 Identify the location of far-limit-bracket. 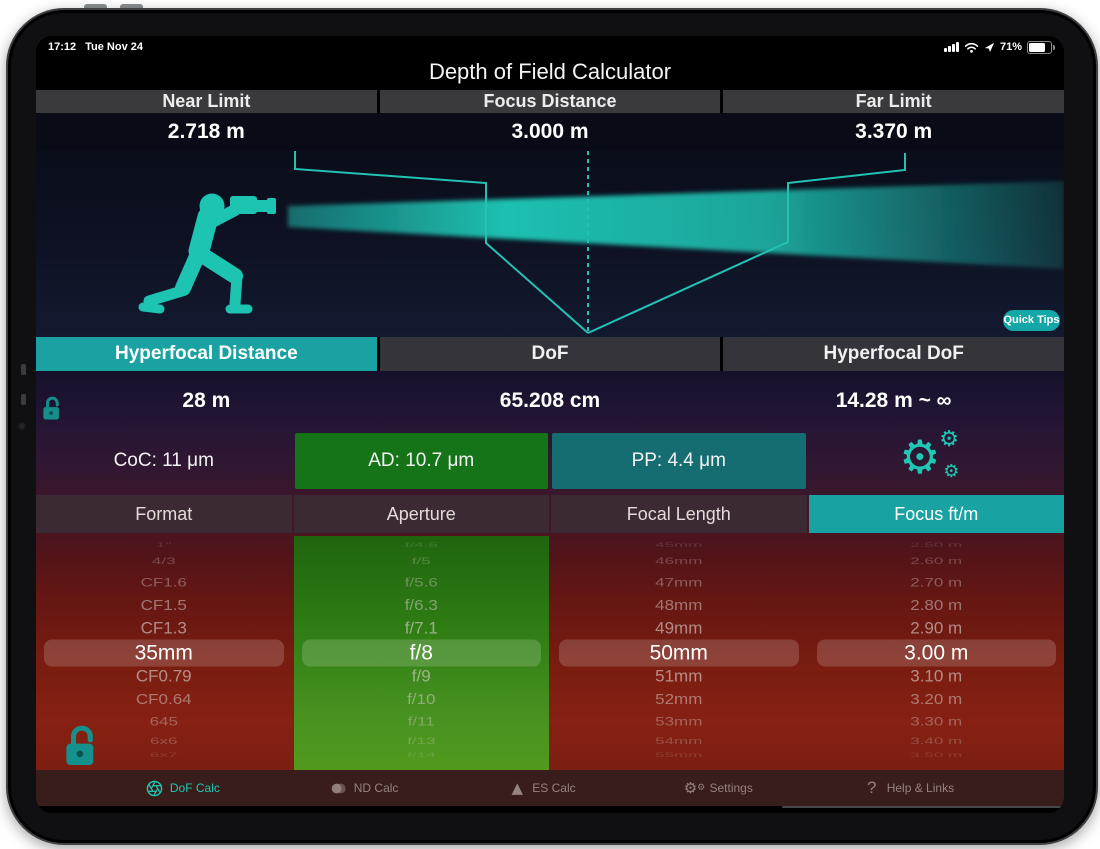
(746, 243).